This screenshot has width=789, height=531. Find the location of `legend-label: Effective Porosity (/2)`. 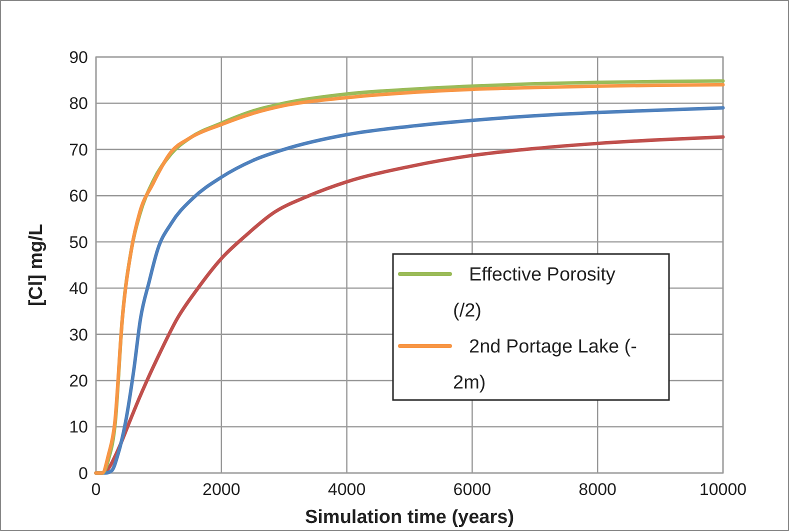

legend-label: Effective Porosity (/2) is located at coordinates (534, 293).